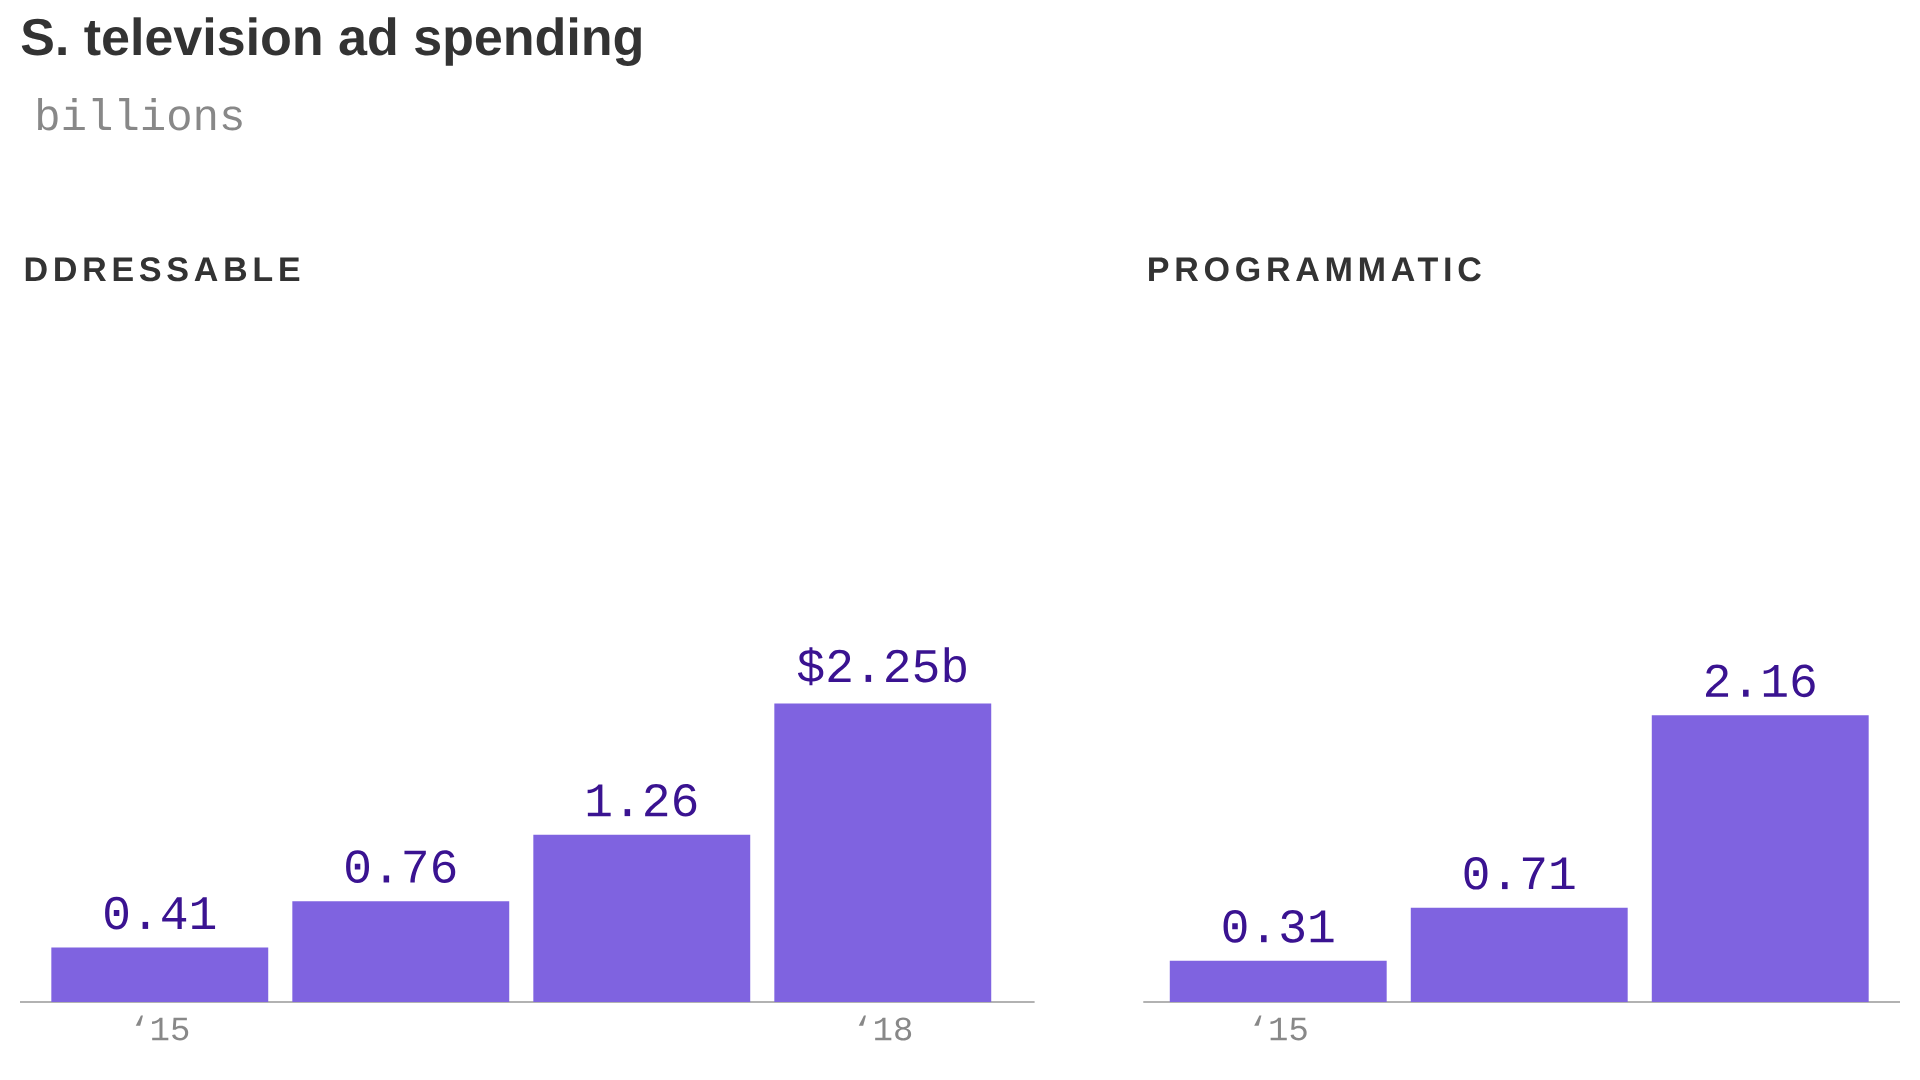 Image resolution: width=1920 pixels, height=1080 pixels. What do you see at coordinates (1278, 926) in the screenshot?
I see `data-label: 0.31` at bounding box center [1278, 926].